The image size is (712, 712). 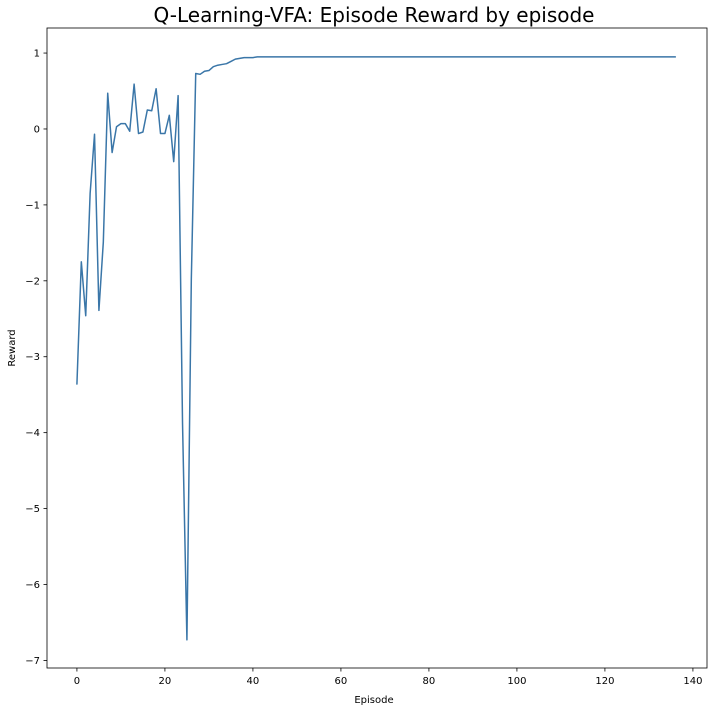 What do you see at coordinates (37, 129) in the screenshot?
I see `y-tick-label: 0` at bounding box center [37, 129].